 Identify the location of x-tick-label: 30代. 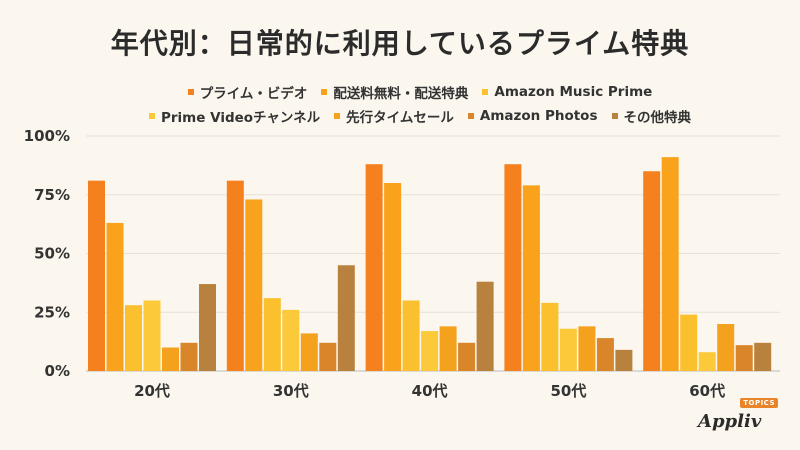
(291, 391).